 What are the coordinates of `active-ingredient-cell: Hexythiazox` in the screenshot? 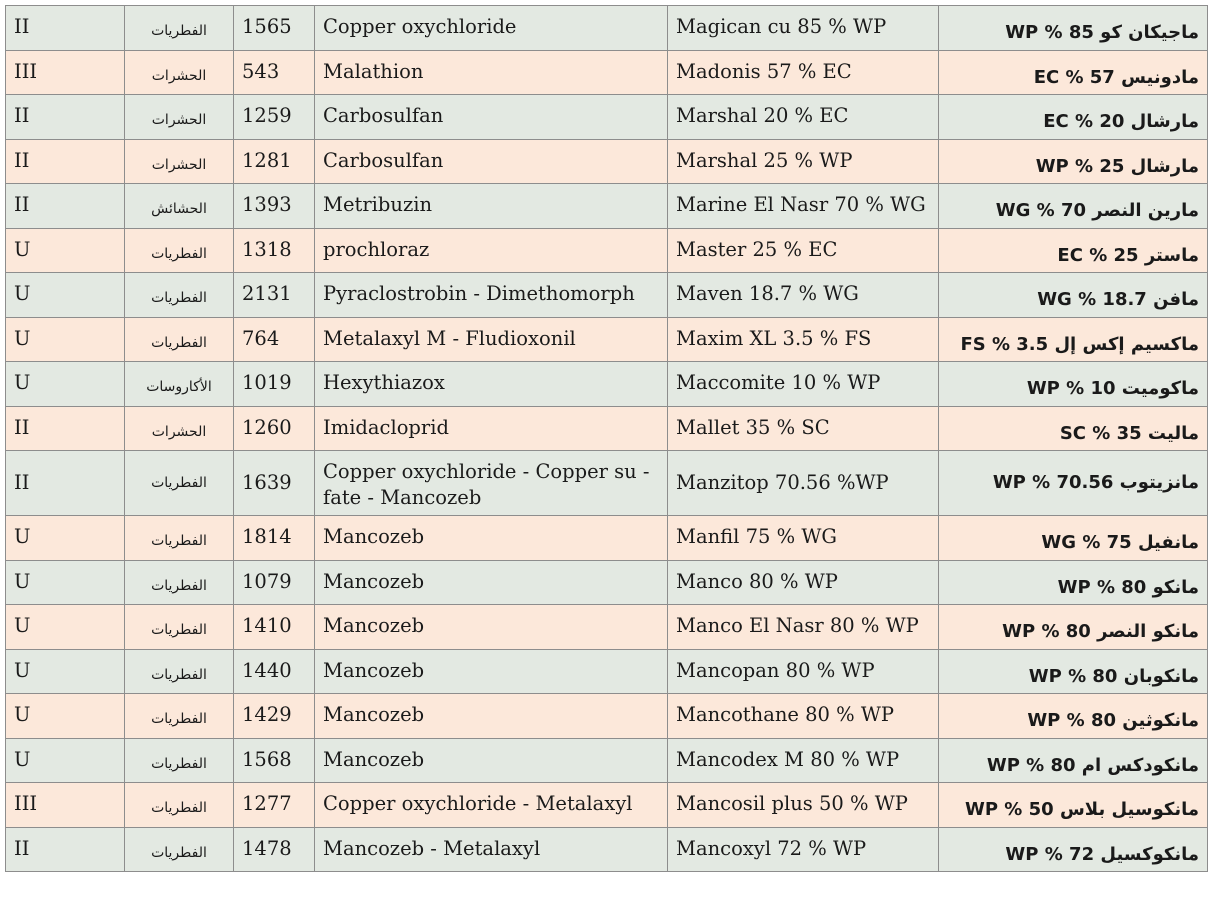 It's located at (491, 384).